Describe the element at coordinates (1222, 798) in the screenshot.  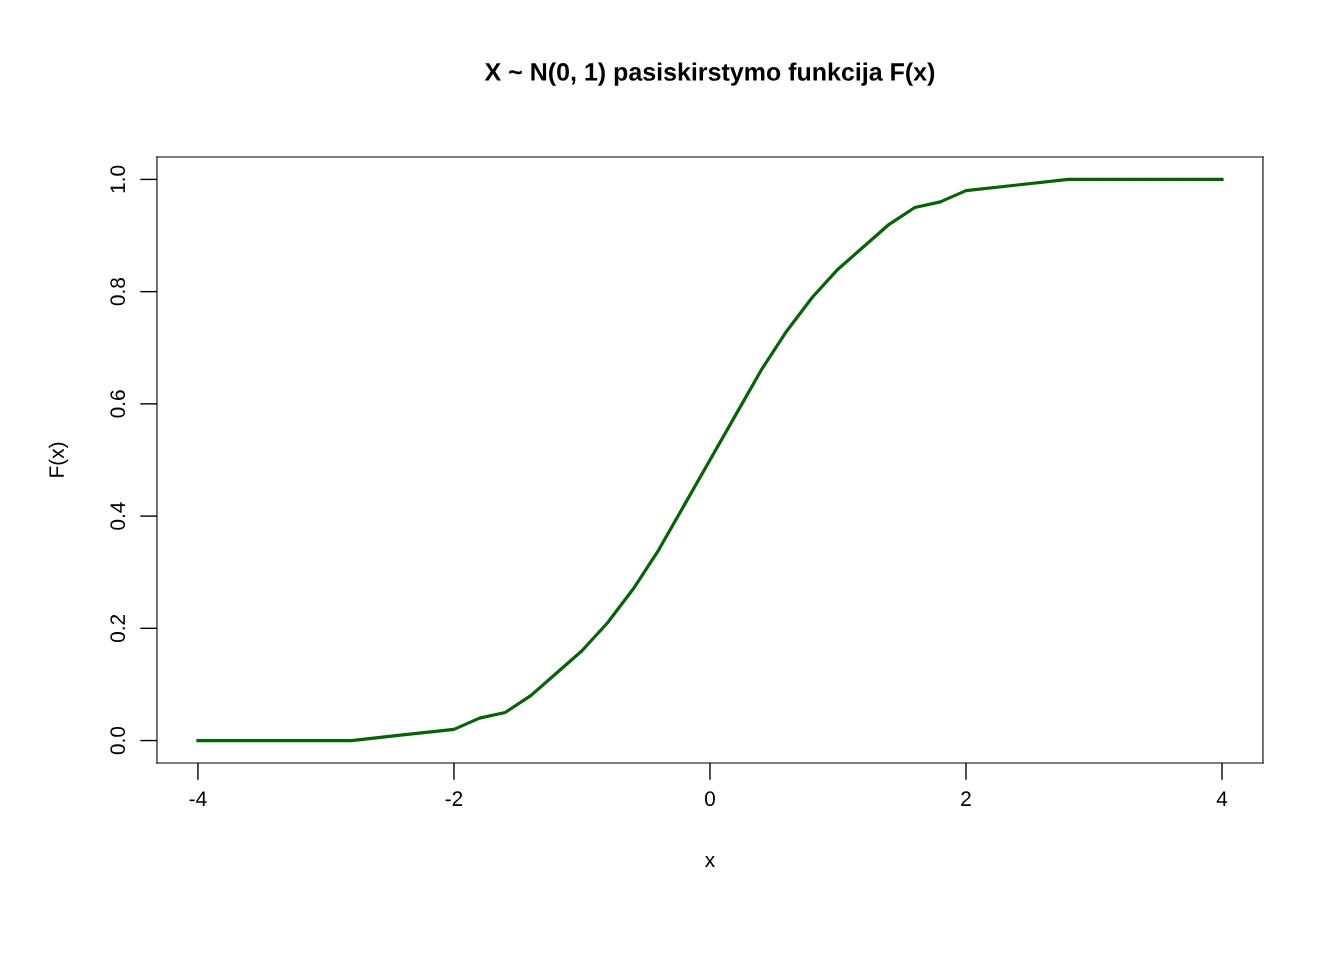
I see `x-tick-label: 4` at that location.